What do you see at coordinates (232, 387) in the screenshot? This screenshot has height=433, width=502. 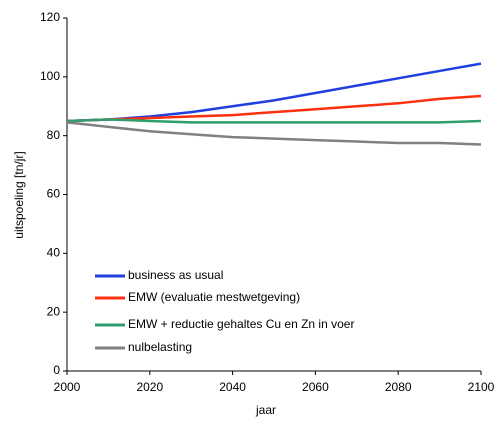 I see `x-tick-label: 2040` at bounding box center [232, 387].